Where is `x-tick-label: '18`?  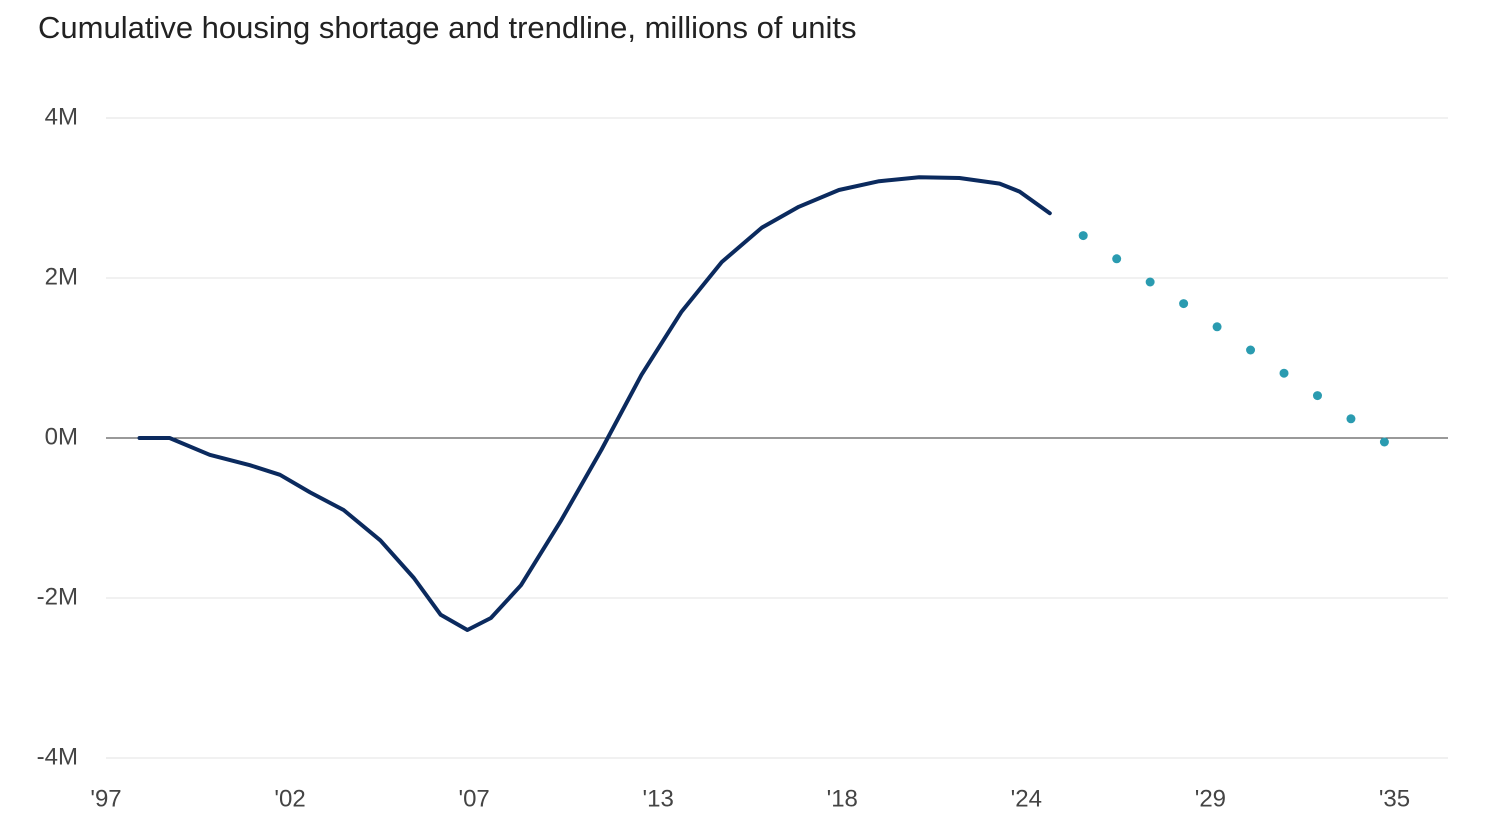
x-tick-label: '18 is located at coordinates (842, 798).